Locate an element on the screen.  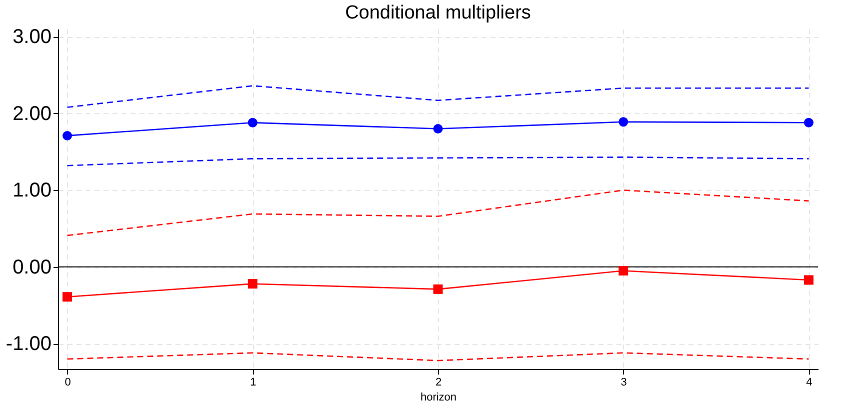
y-tick-label: 1.00 is located at coordinates (32, 191).